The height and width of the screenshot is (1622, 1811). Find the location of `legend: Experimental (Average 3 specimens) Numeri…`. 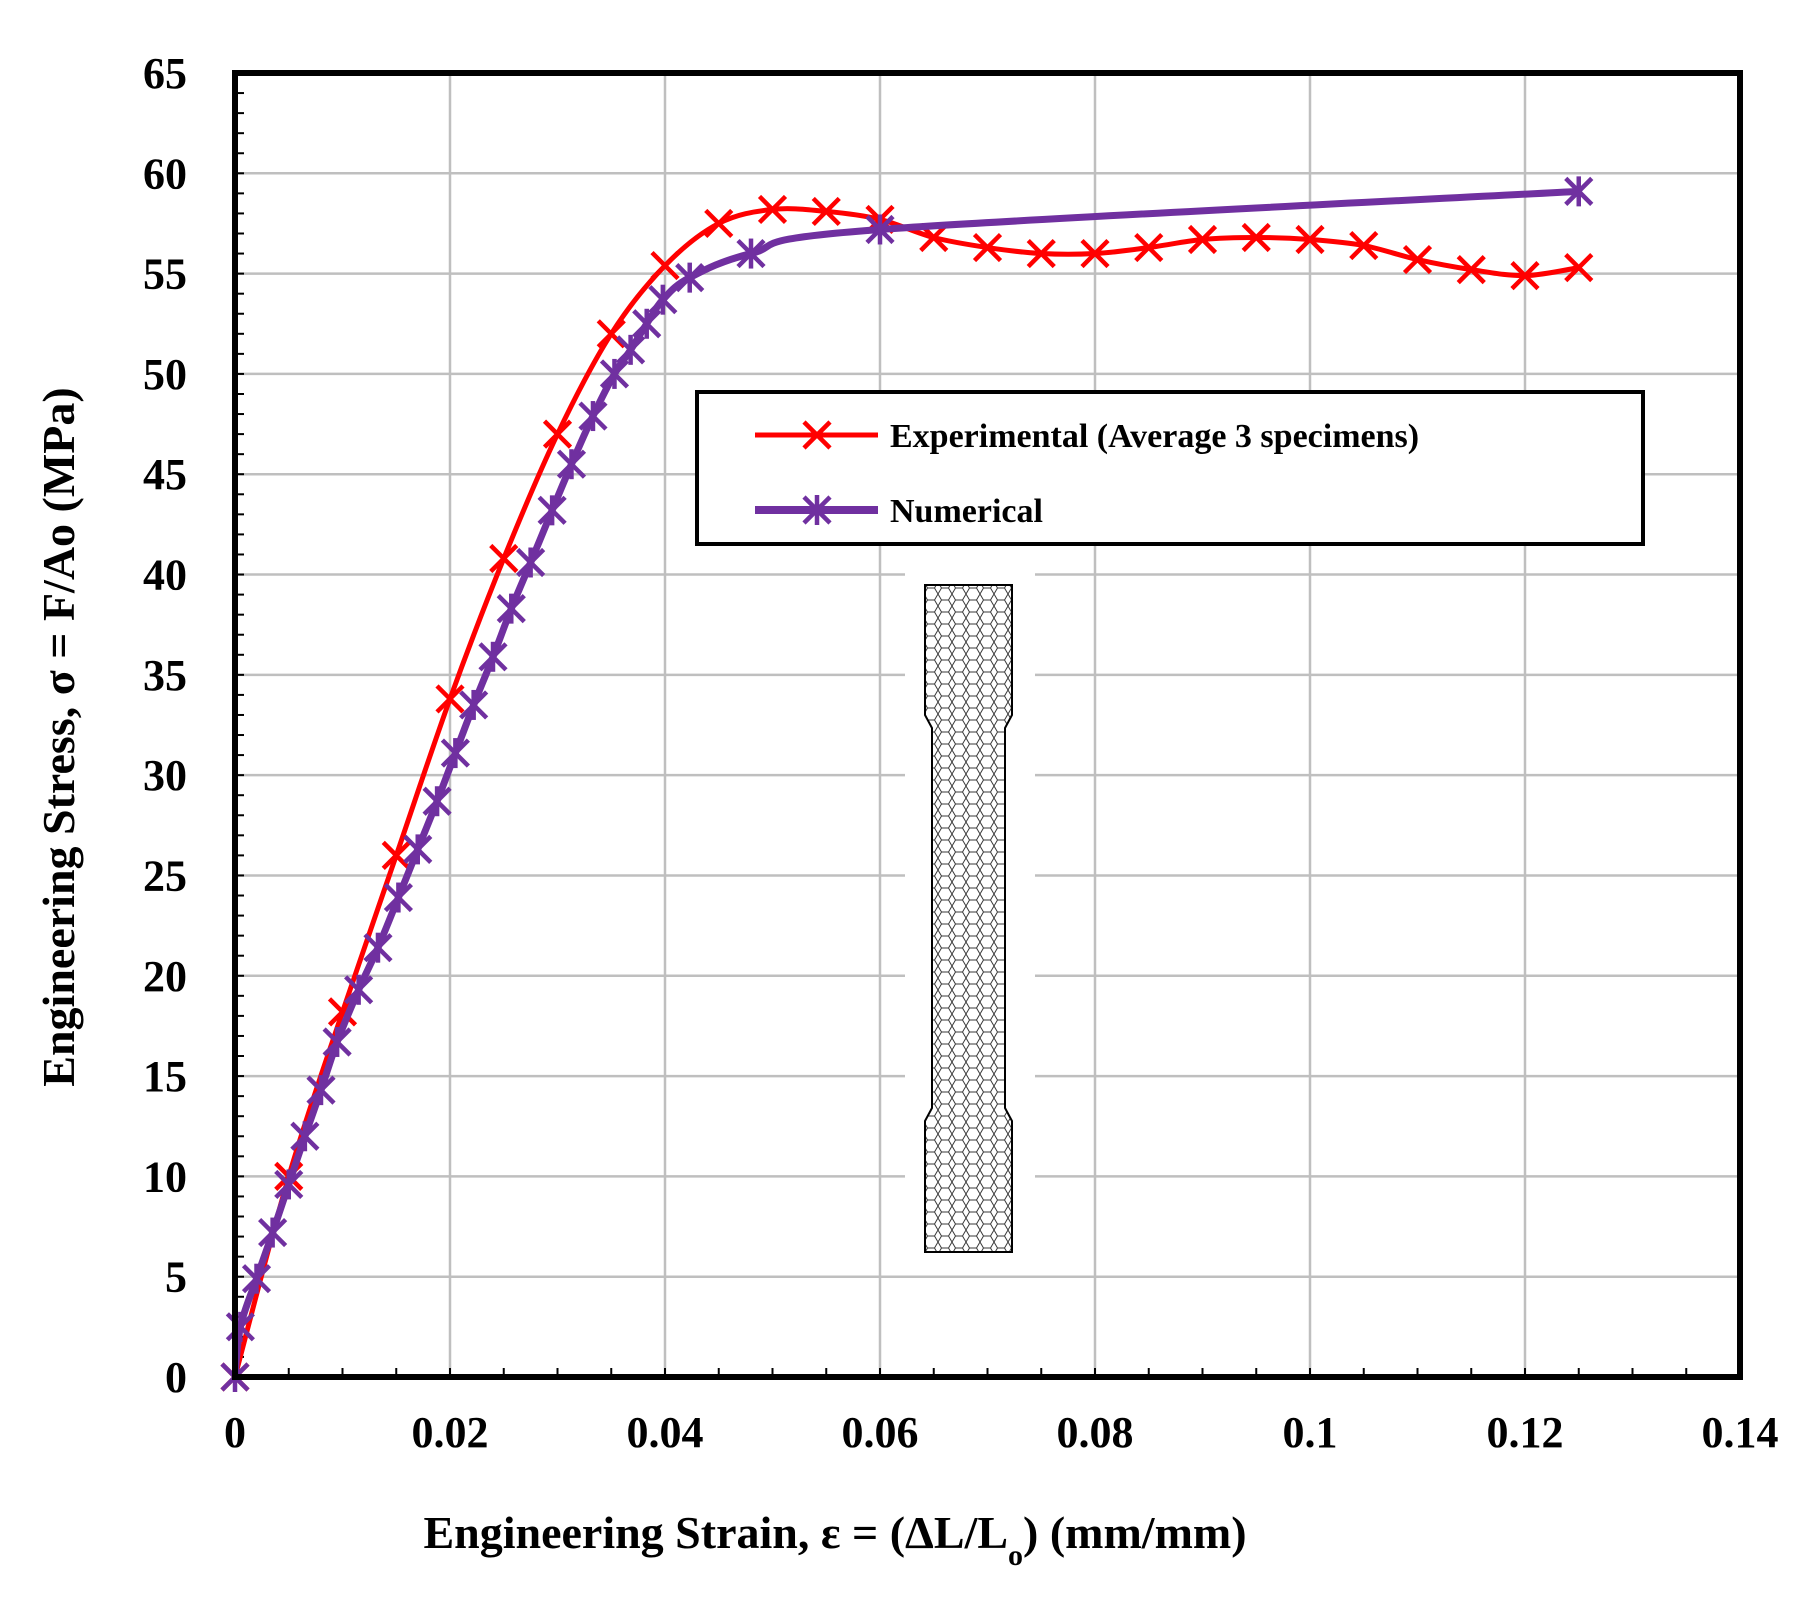

legend: Experimental (Average 3 specimens) Numeri… is located at coordinates (1170, 468).